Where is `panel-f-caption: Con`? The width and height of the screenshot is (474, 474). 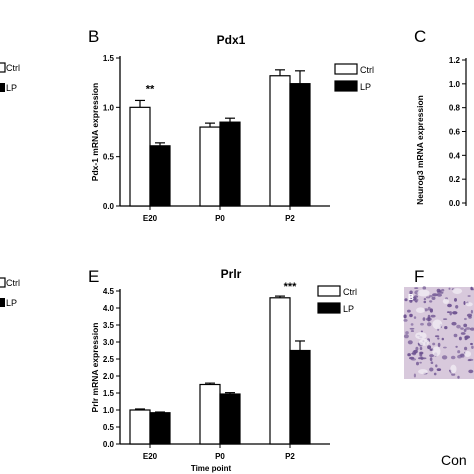
panel-f-caption: Con is located at coordinates (454, 460).